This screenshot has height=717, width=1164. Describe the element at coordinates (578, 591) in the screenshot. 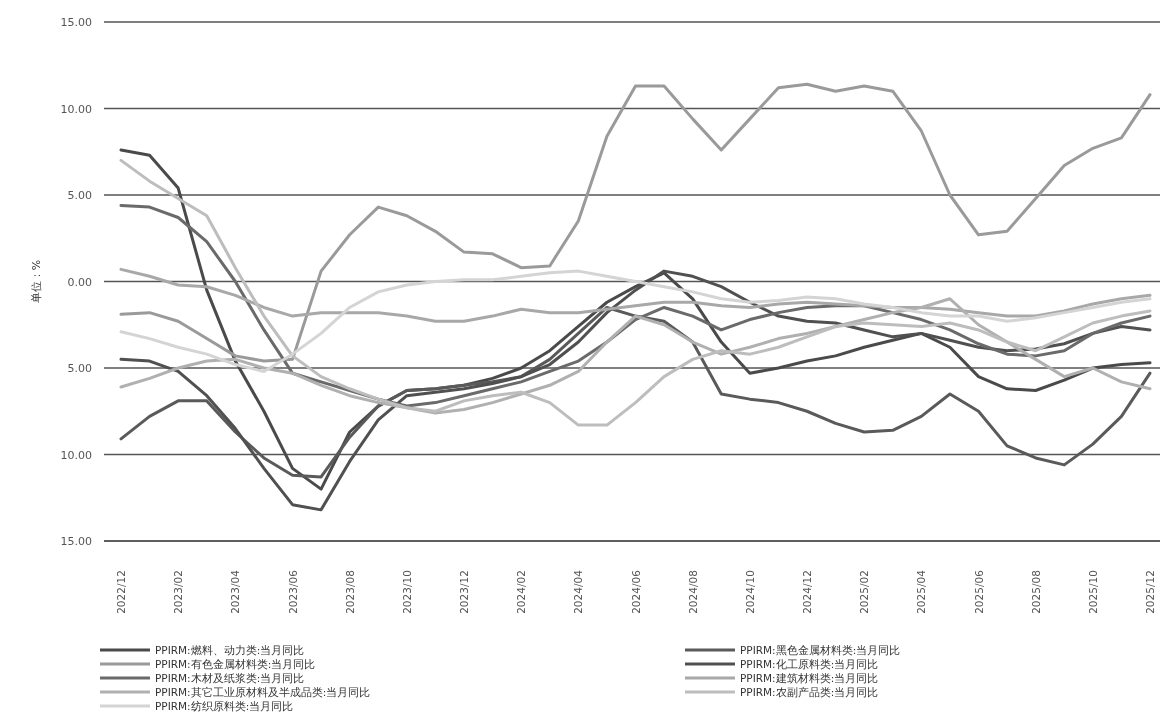

I see `x-tick-label: 2024/04` at that location.